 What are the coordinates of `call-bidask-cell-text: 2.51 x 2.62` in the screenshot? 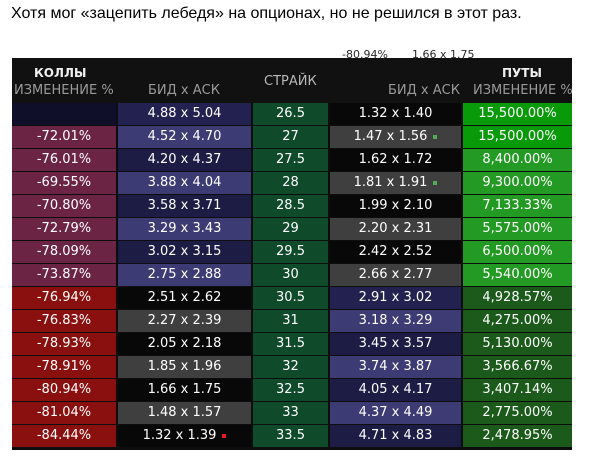 It's located at (184, 297).